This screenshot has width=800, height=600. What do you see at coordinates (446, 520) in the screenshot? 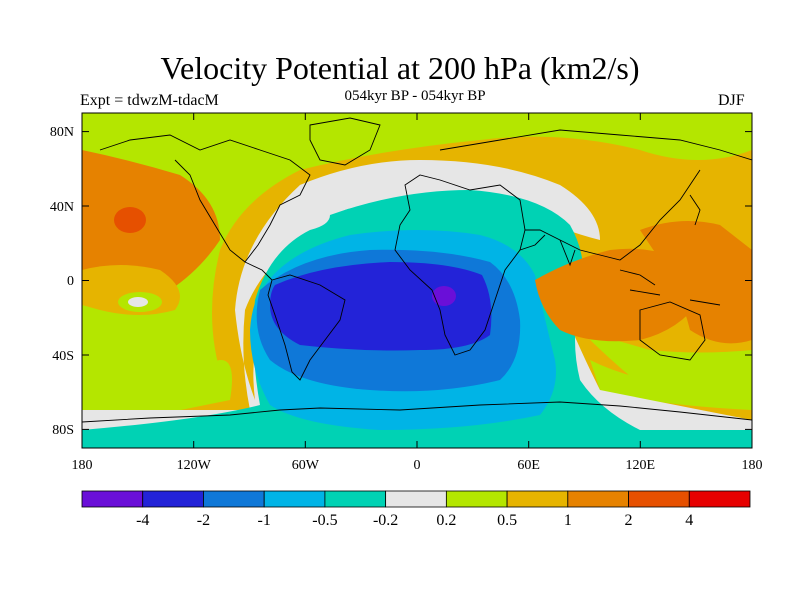
I see `colorbar-label: 0.2` at bounding box center [446, 520].